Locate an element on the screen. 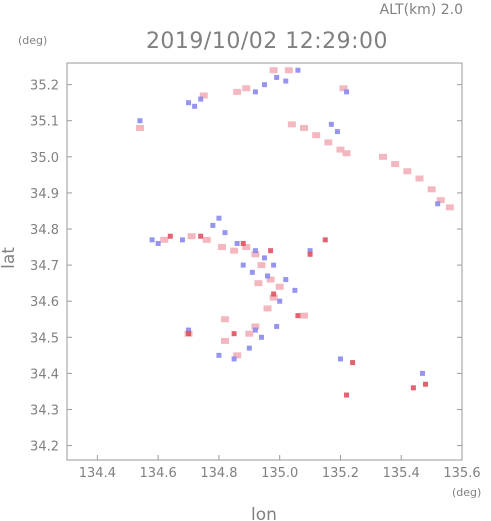 The width and height of the screenshot is (491, 521). y-tick-label: 34.8 is located at coordinates (44, 230).